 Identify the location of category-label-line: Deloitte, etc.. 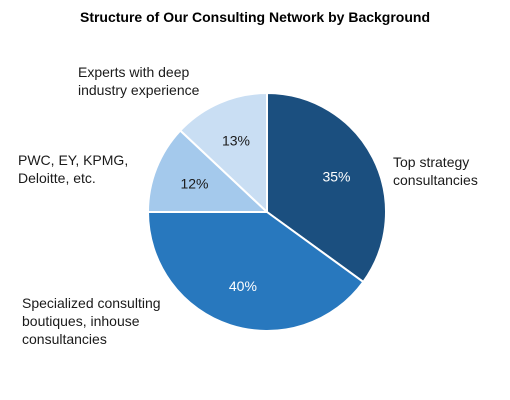
(57, 178).